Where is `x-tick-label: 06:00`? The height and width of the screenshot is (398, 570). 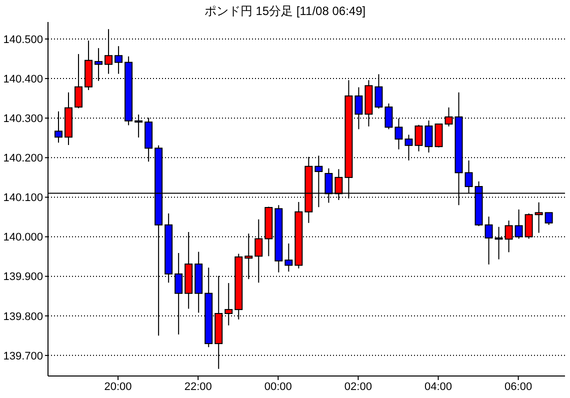
x-tick-label: 06:00 is located at coordinates (518, 386).